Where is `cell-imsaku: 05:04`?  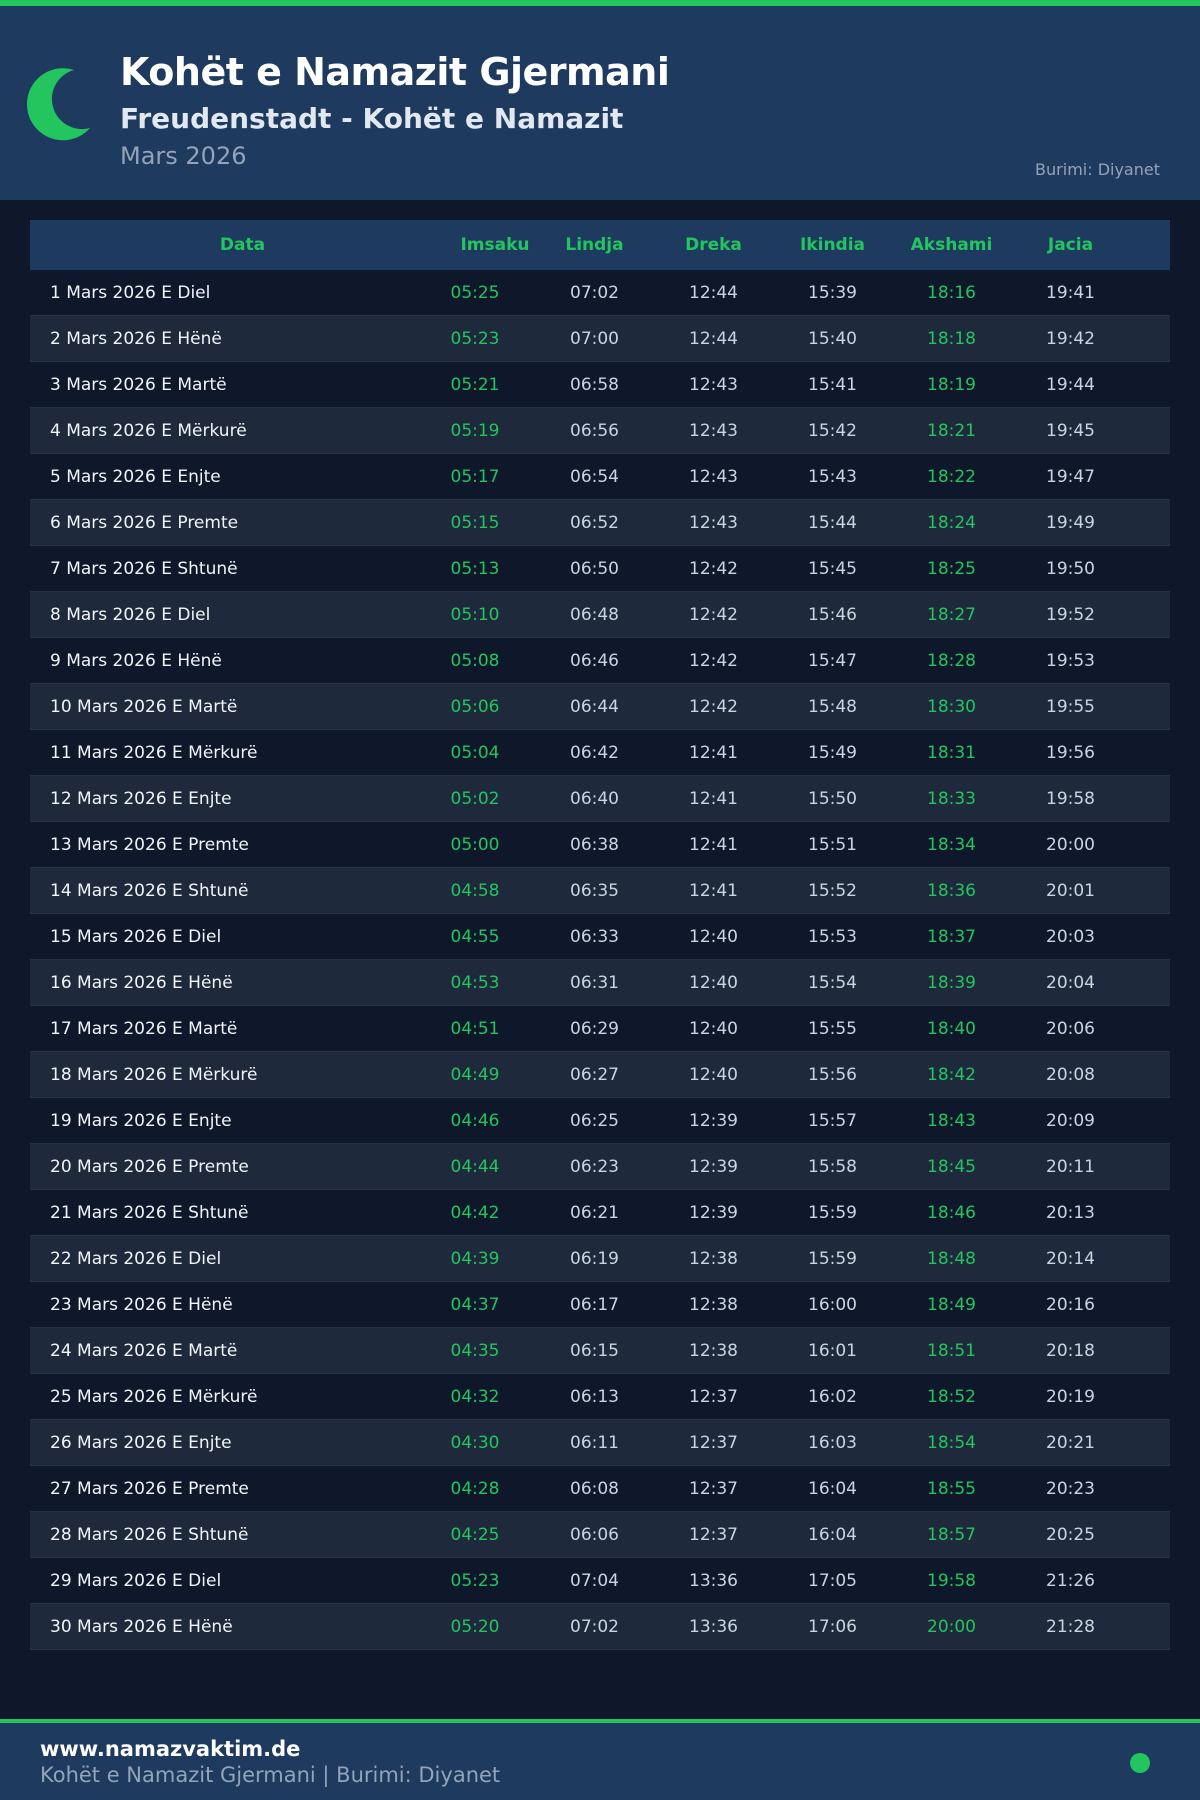 cell-imsaku: 05:04 is located at coordinates (475, 752).